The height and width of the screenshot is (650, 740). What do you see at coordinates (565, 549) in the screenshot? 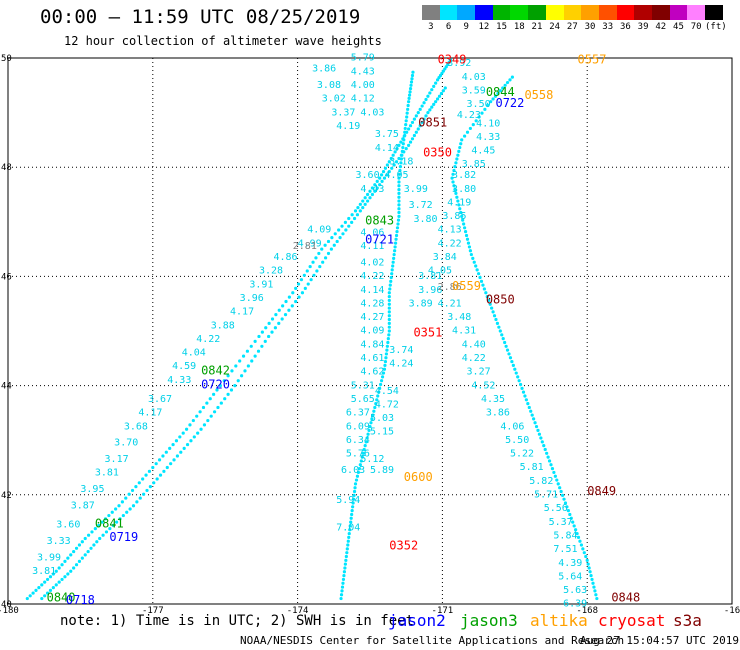
I see `wave-height-label: 7.51` at bounding box center [565, 549].